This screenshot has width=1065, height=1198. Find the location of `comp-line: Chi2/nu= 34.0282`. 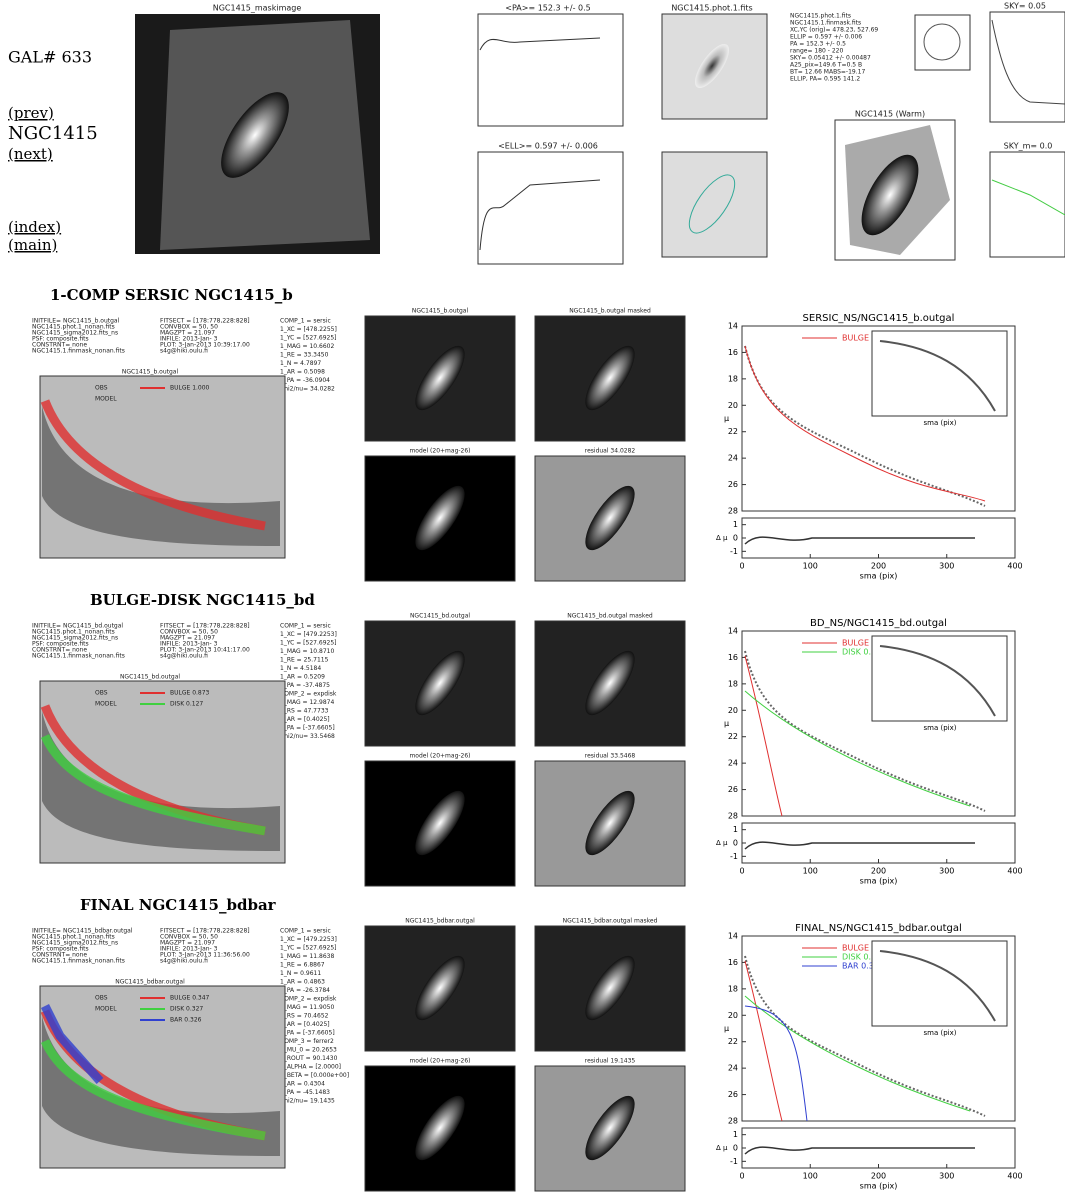

comp-line: Chi2/nu= 34.0282 is located at coordinates (307, 389).